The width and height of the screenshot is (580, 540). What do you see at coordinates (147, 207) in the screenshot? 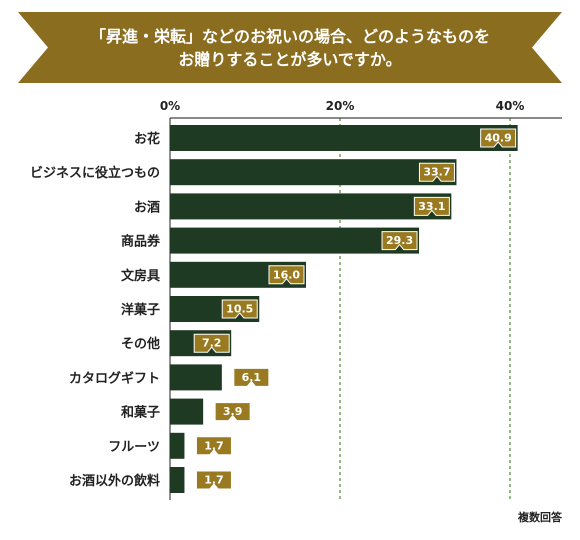
I see `category-label: お酒` at bounding box center [147, 207].